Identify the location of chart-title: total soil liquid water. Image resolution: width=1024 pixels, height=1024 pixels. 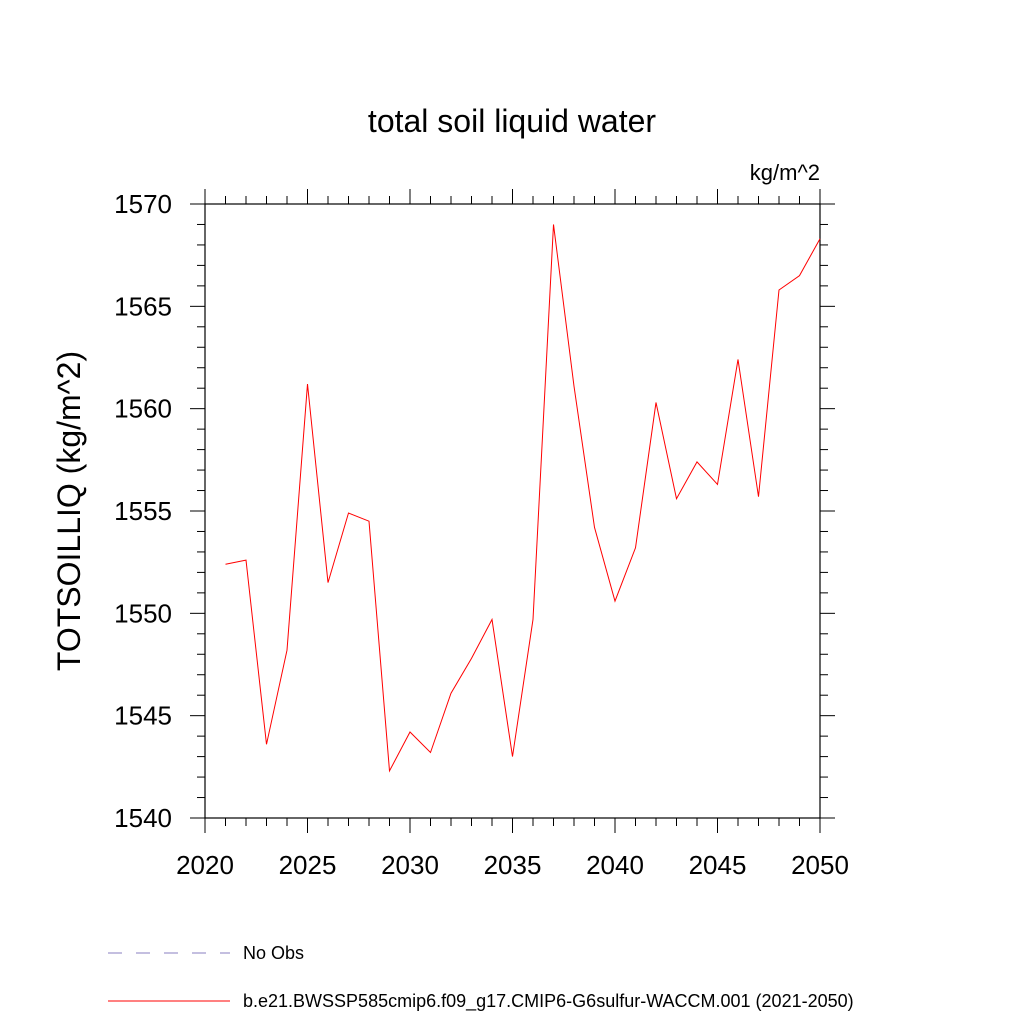
(512, 121).